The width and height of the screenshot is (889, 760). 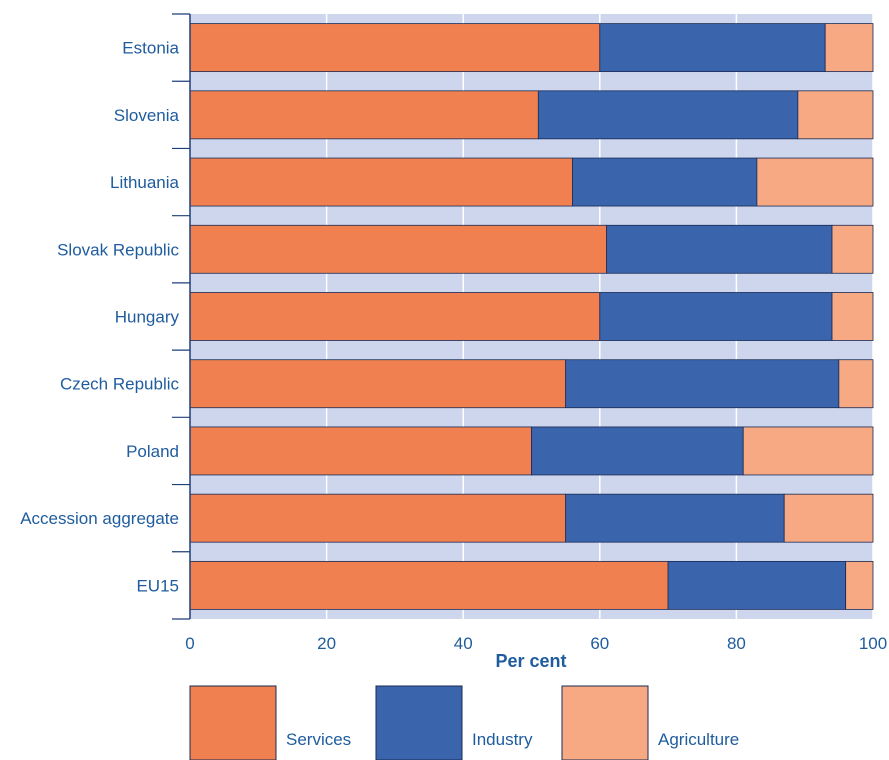 What do you see at coordinates (873, 643) in the screenshot?
I see `x-tick-label: 100` at bounding box center [873, 643].